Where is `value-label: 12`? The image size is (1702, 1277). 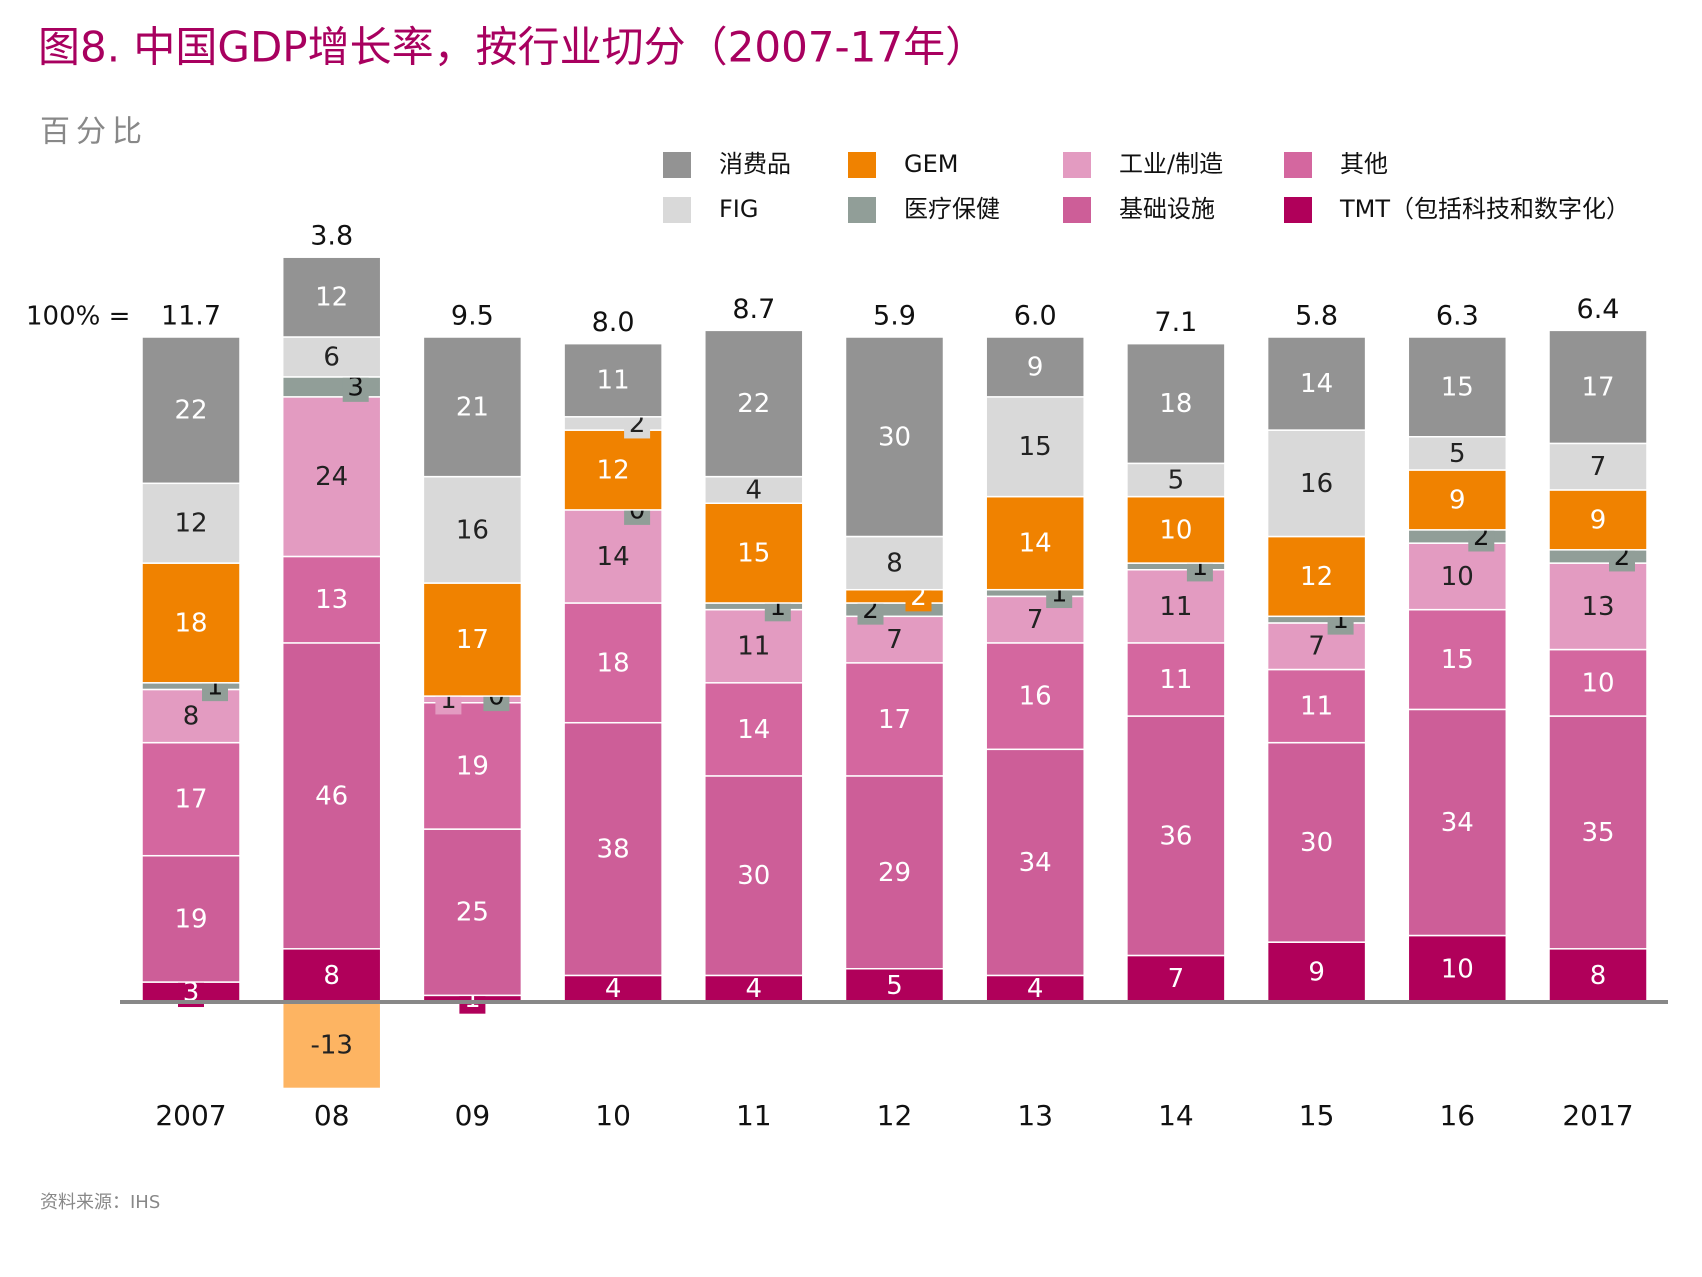 value-label: 12 is located at coordinates (613, 471).